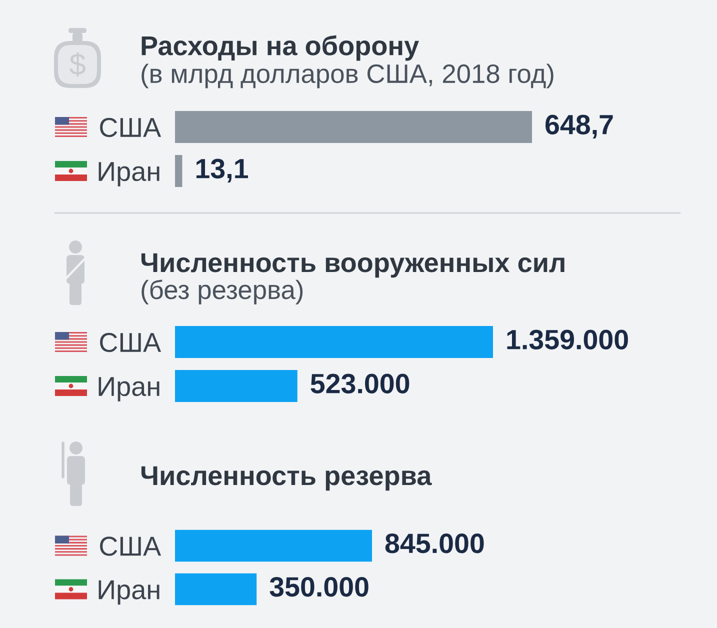 This screenshot has width=717, height=628. What do you see at coordinates (348, 76) in the screenshot?
I see `chart-subtitle: (в млрд долларов США, 2018 год)` at bounding box center [348, 76].